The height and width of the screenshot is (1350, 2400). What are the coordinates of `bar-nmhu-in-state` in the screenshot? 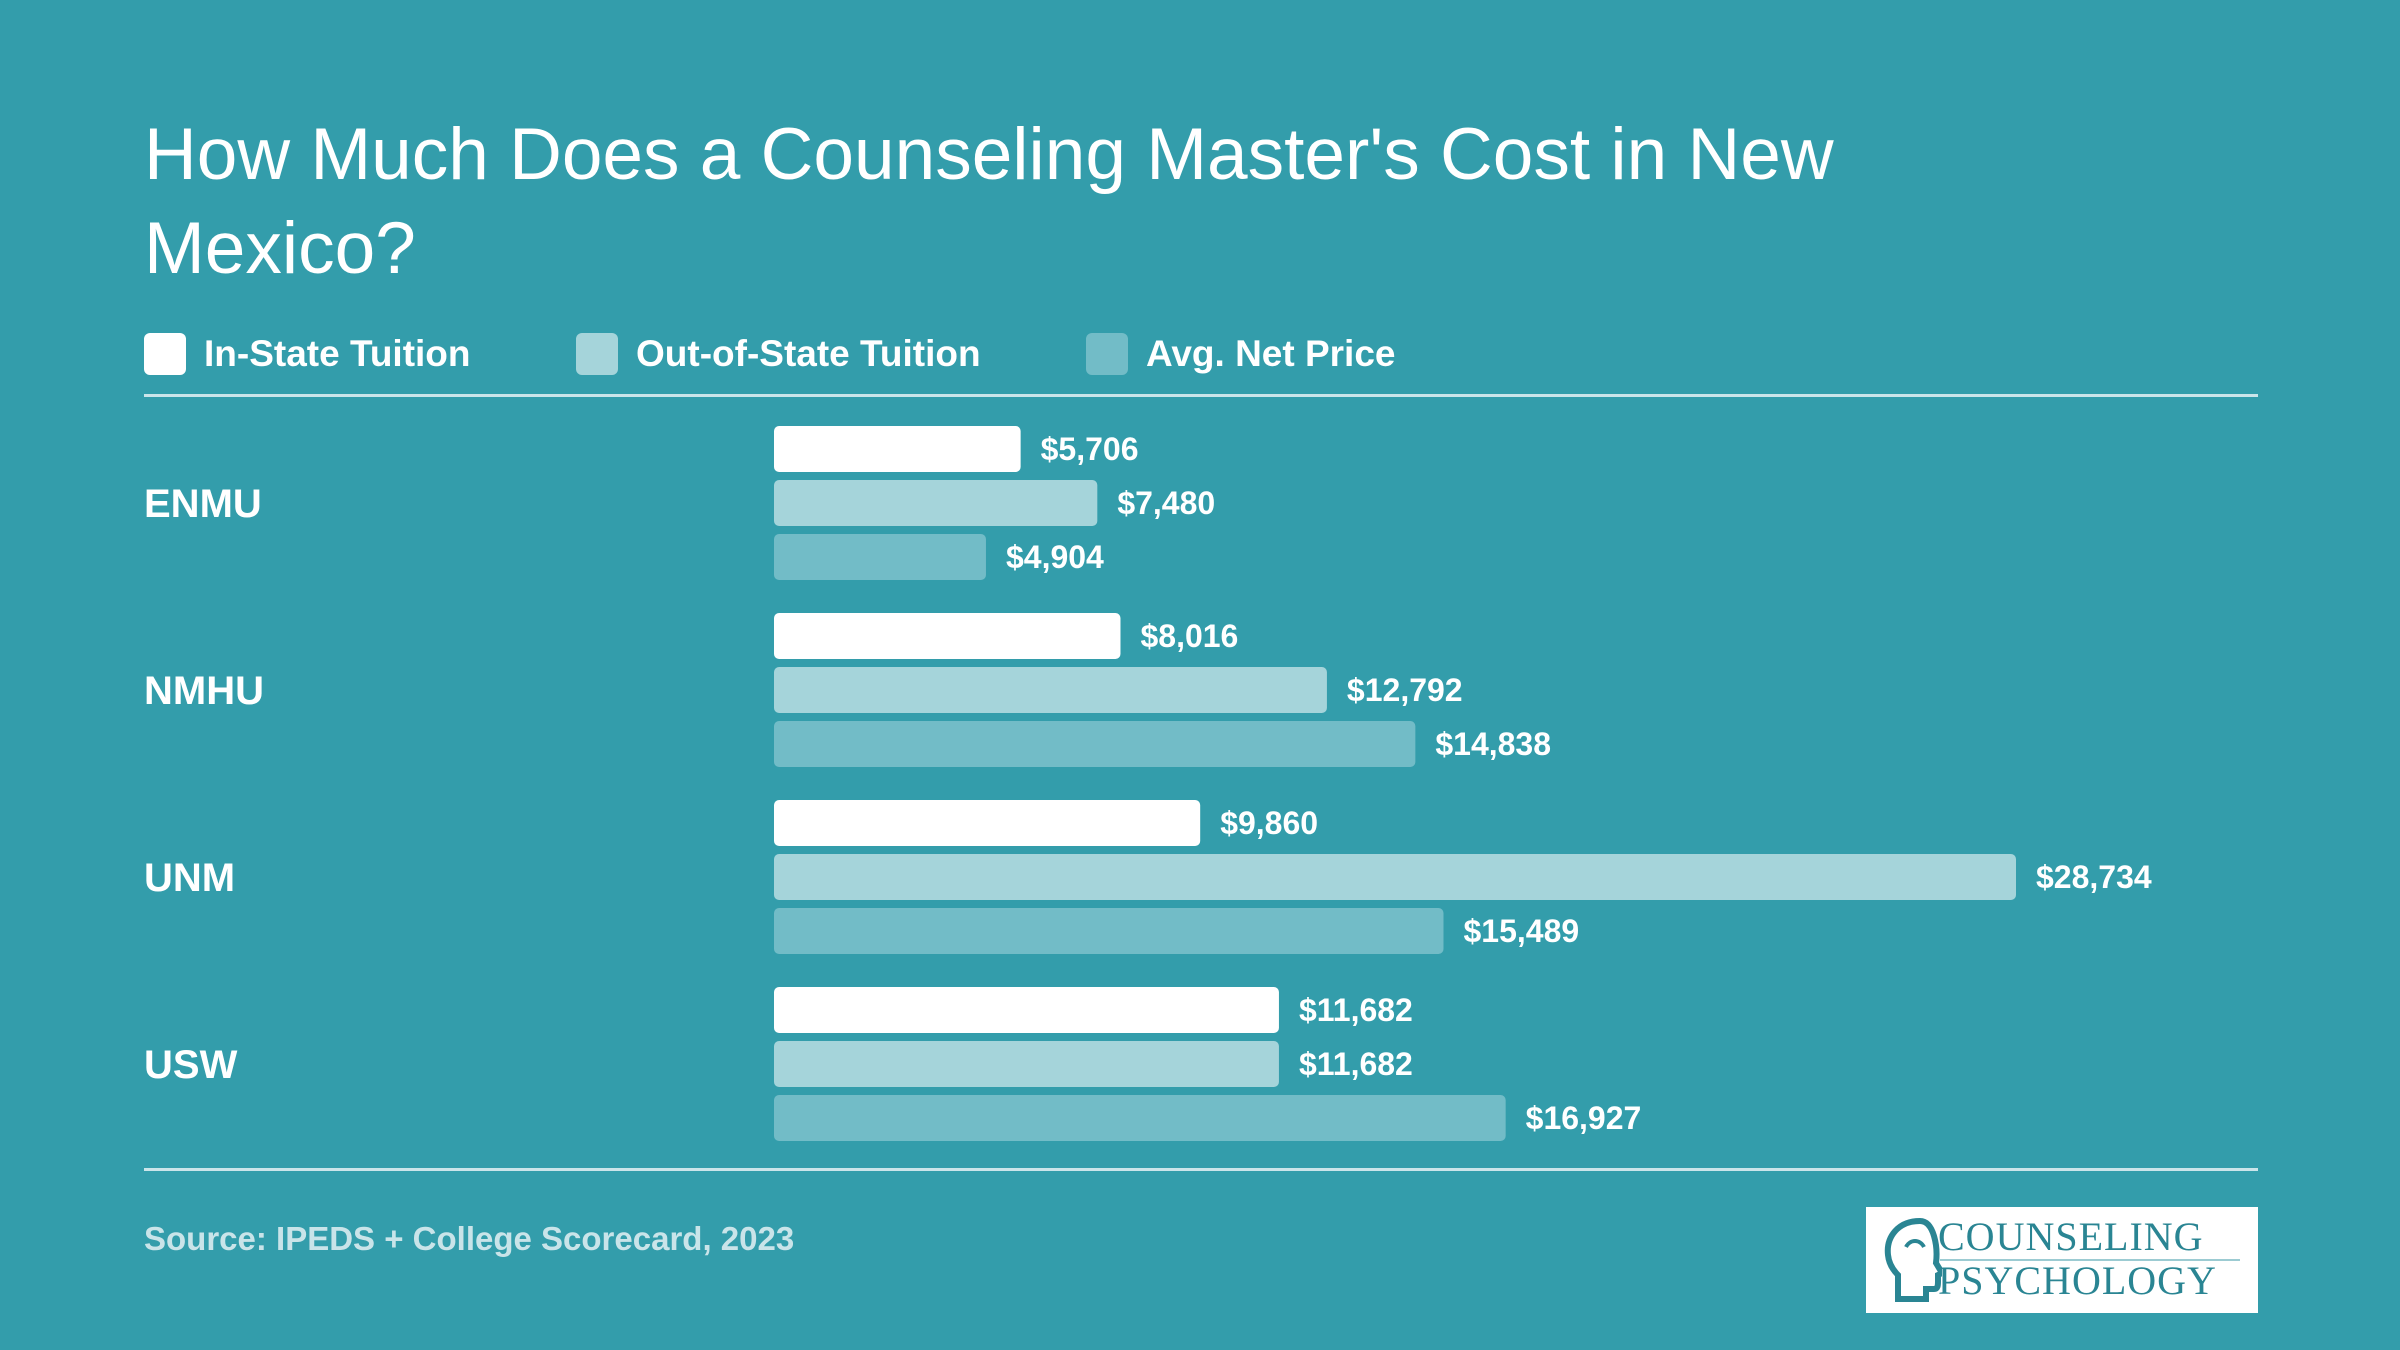 It's located at (947, 636).